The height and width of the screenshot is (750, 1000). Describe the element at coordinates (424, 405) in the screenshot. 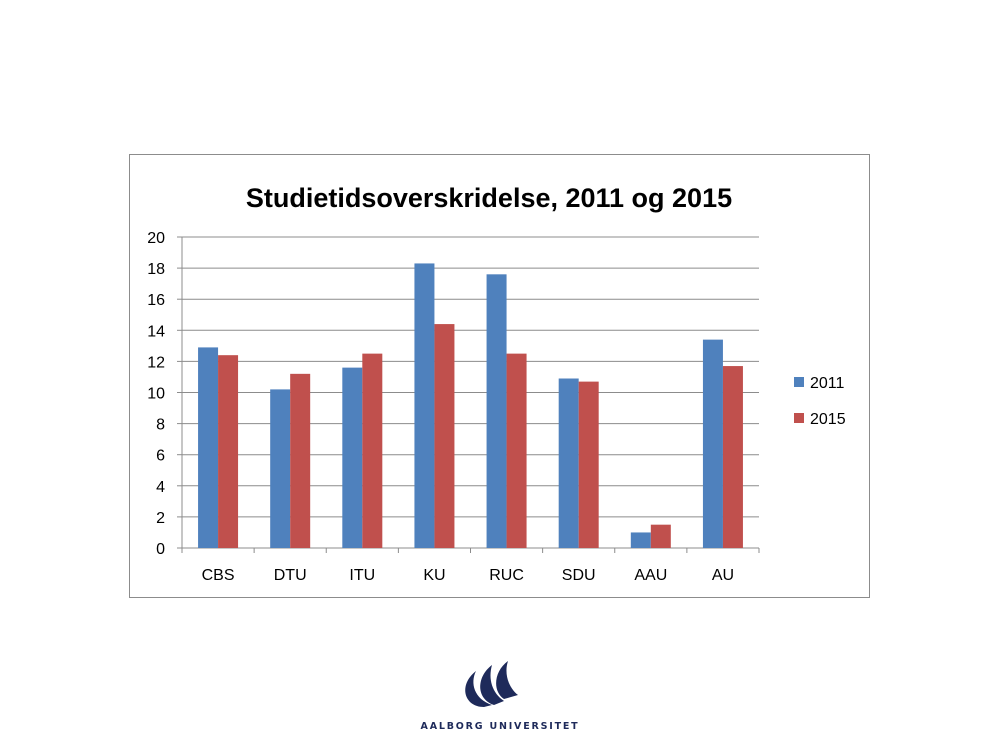

I see `bar-ku-2011` at that location.